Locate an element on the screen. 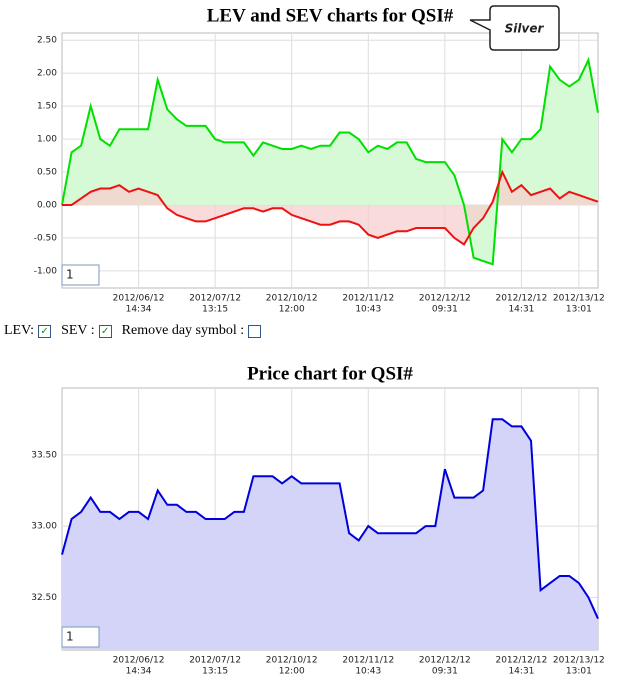 This screenshot has height=691, width=627. callout is located at coordinates (514, 28).